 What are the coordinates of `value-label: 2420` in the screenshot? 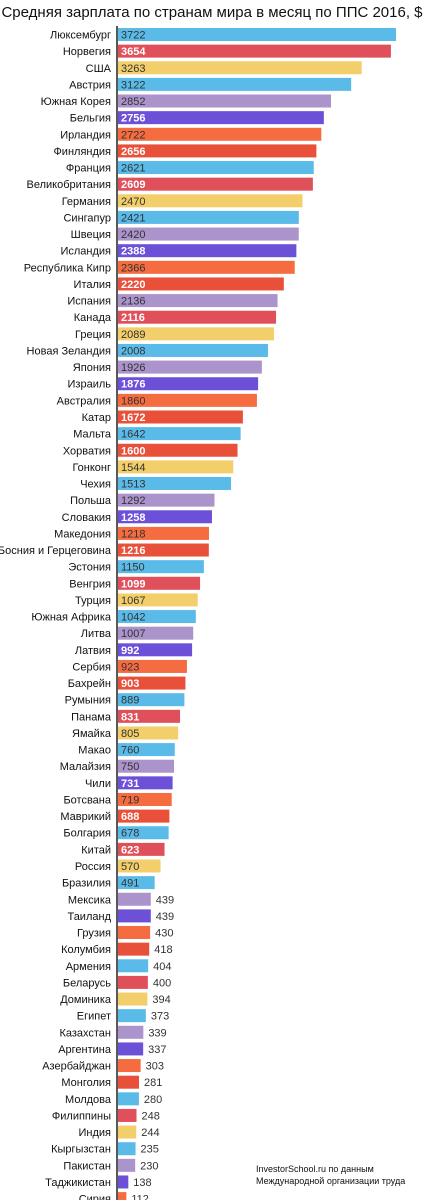 It's located at (133, 235).